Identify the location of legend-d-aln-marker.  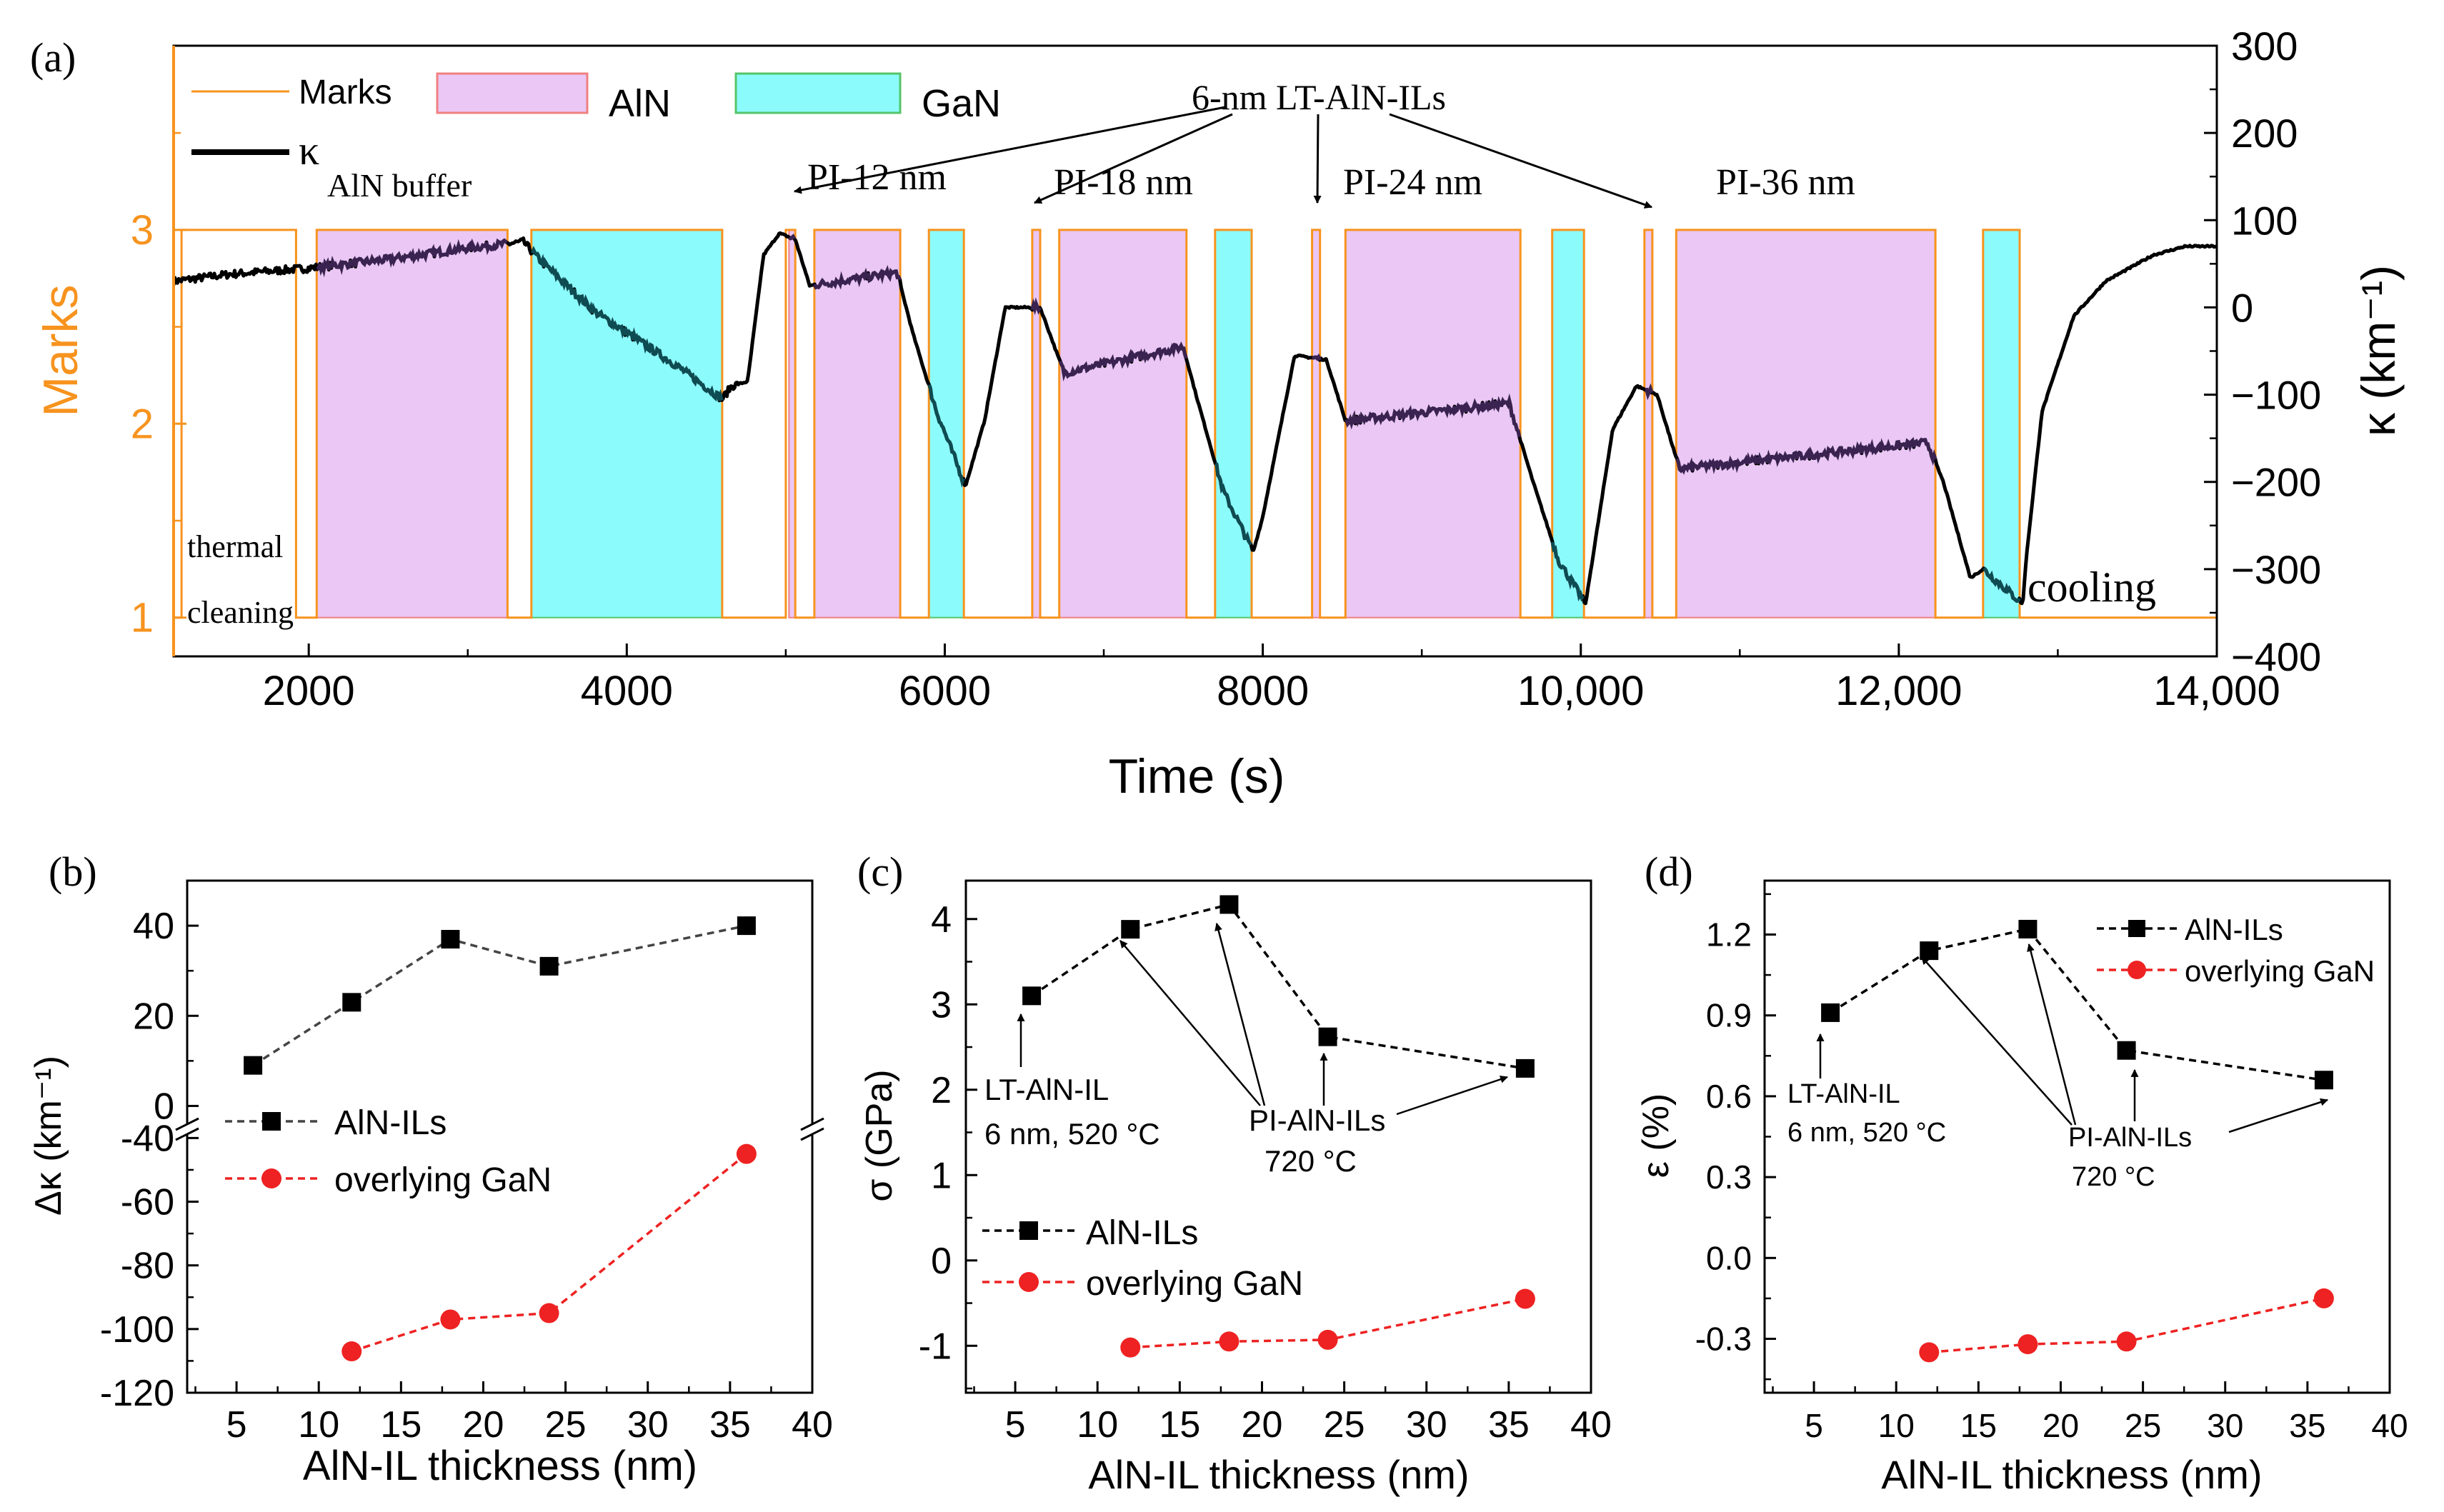
(2136, 928).